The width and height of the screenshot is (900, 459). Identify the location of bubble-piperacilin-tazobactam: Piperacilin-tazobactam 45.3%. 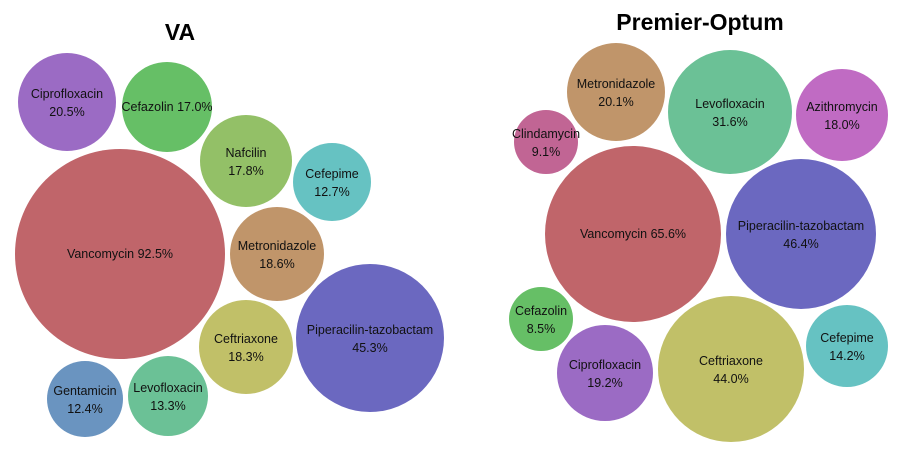
(370, 338).